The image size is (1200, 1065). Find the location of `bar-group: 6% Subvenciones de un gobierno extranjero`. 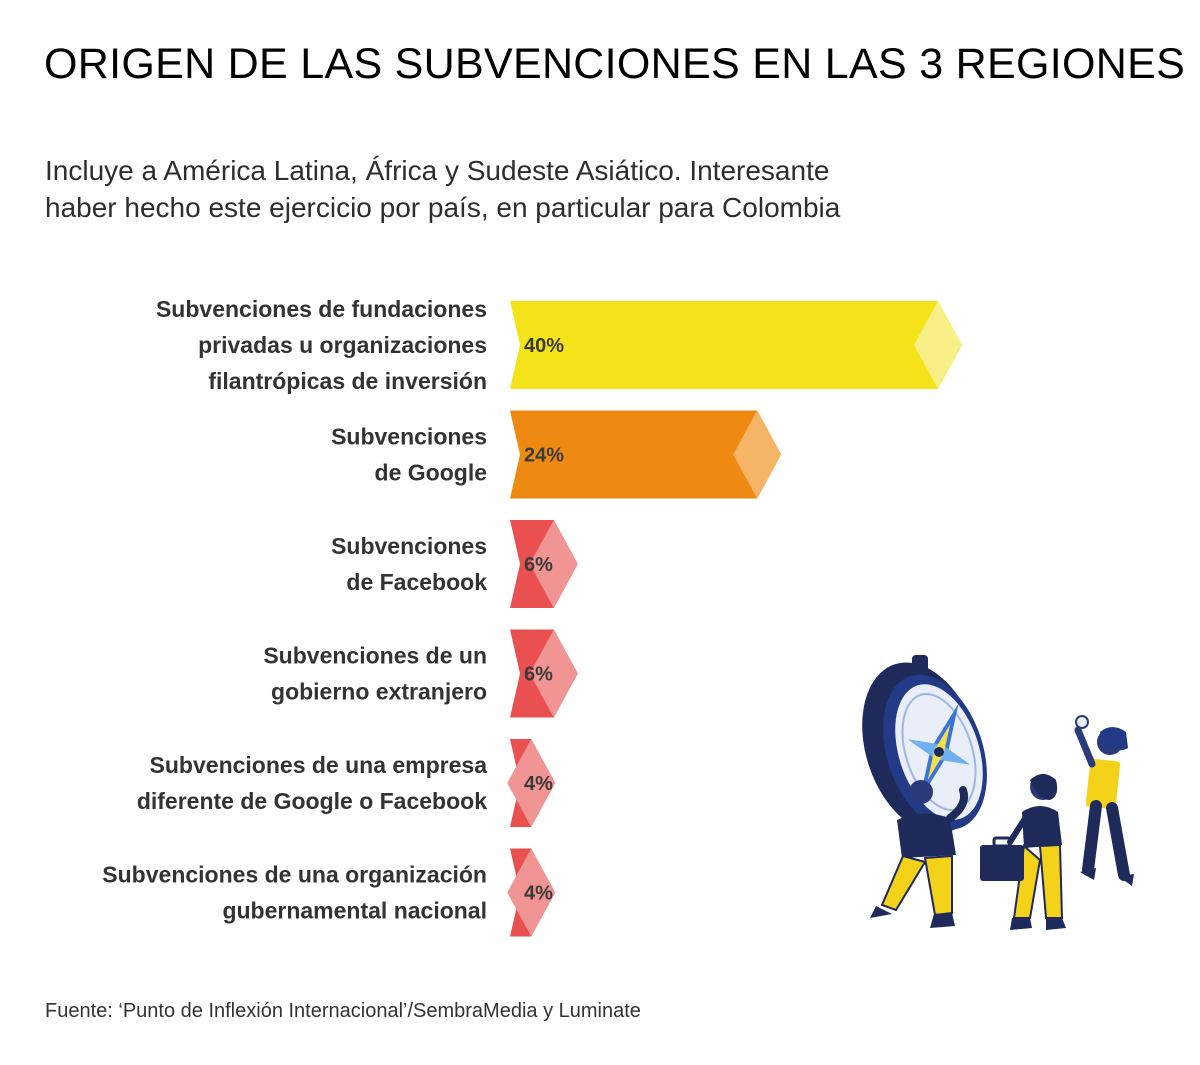

bar-group: 6% Subvenciones de un gobierno extranjero is located at coordinates (420, 673).